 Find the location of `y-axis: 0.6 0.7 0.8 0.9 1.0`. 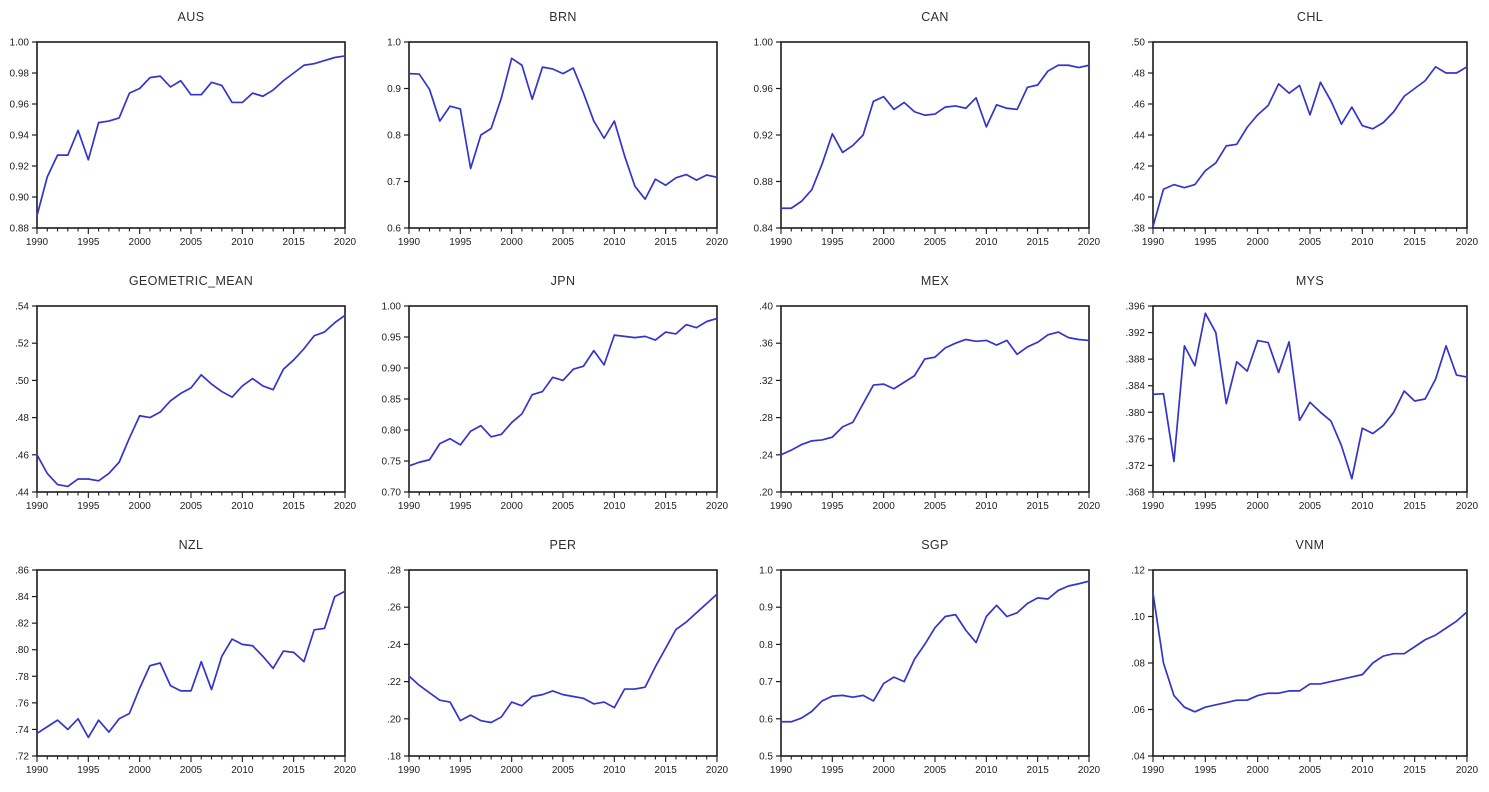

y-axis: 0.6 0.7 0.8 0.9 1.0 is located at coordinates (398, 136).